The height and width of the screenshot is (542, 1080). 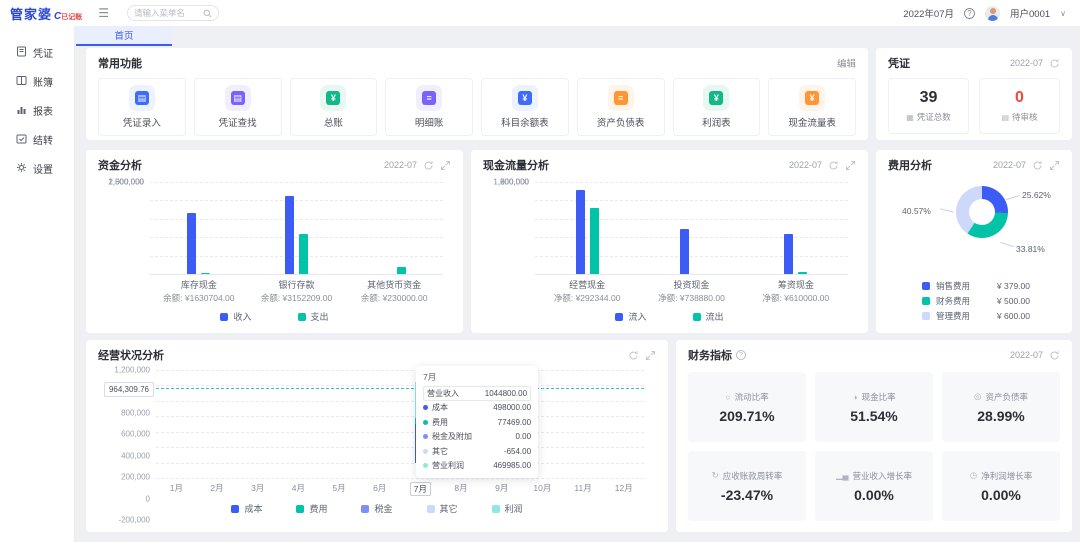 I want to click on legend-label: 流出, so click(x=714, y=317).